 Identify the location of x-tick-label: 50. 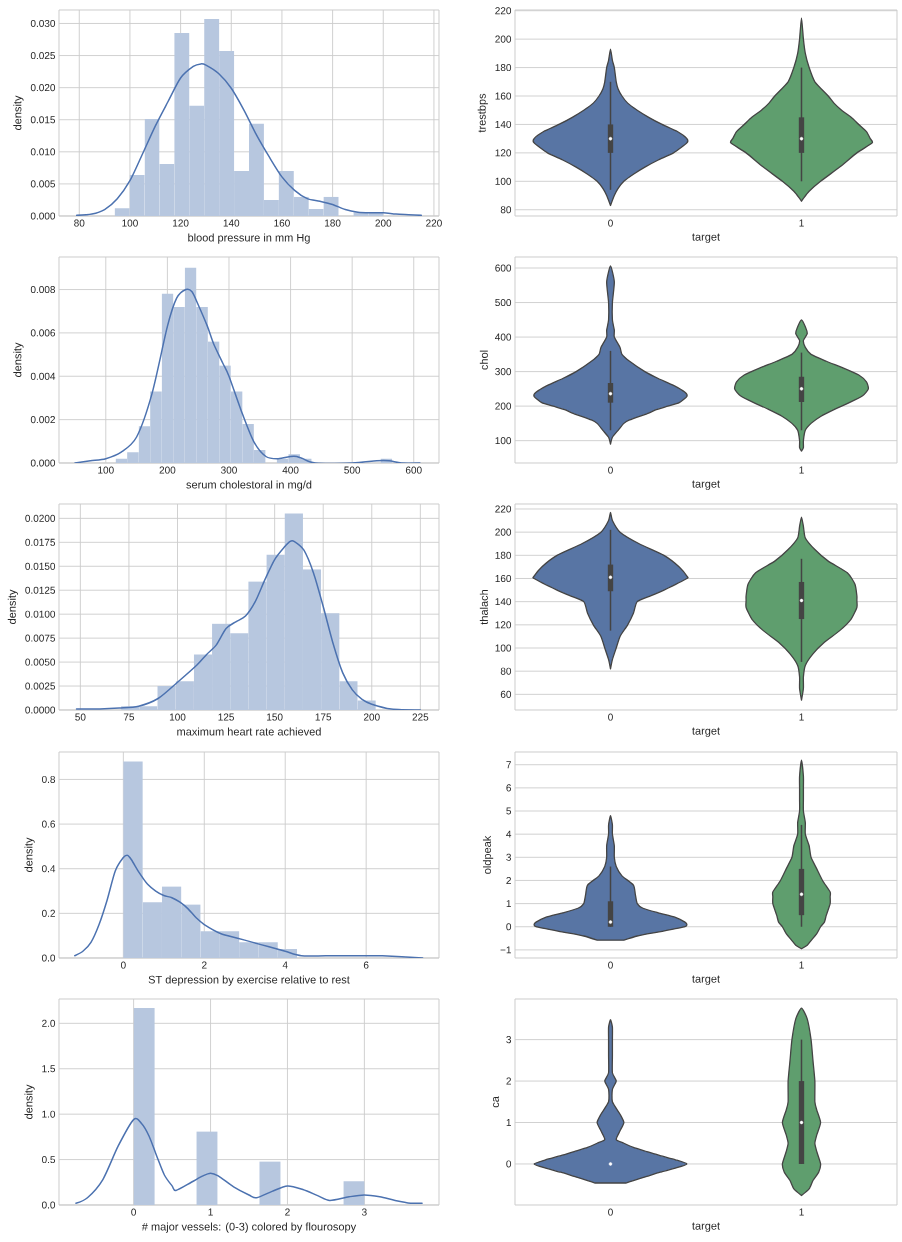
(80, 717).